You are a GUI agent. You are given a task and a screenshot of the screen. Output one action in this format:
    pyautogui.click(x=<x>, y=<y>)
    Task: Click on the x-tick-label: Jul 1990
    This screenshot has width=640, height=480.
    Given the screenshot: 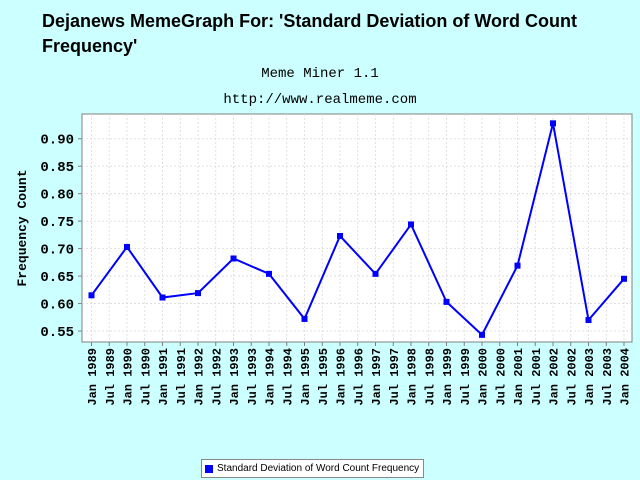 What is the action you would take?
    pyautogui.click(x=146, y=377)
    